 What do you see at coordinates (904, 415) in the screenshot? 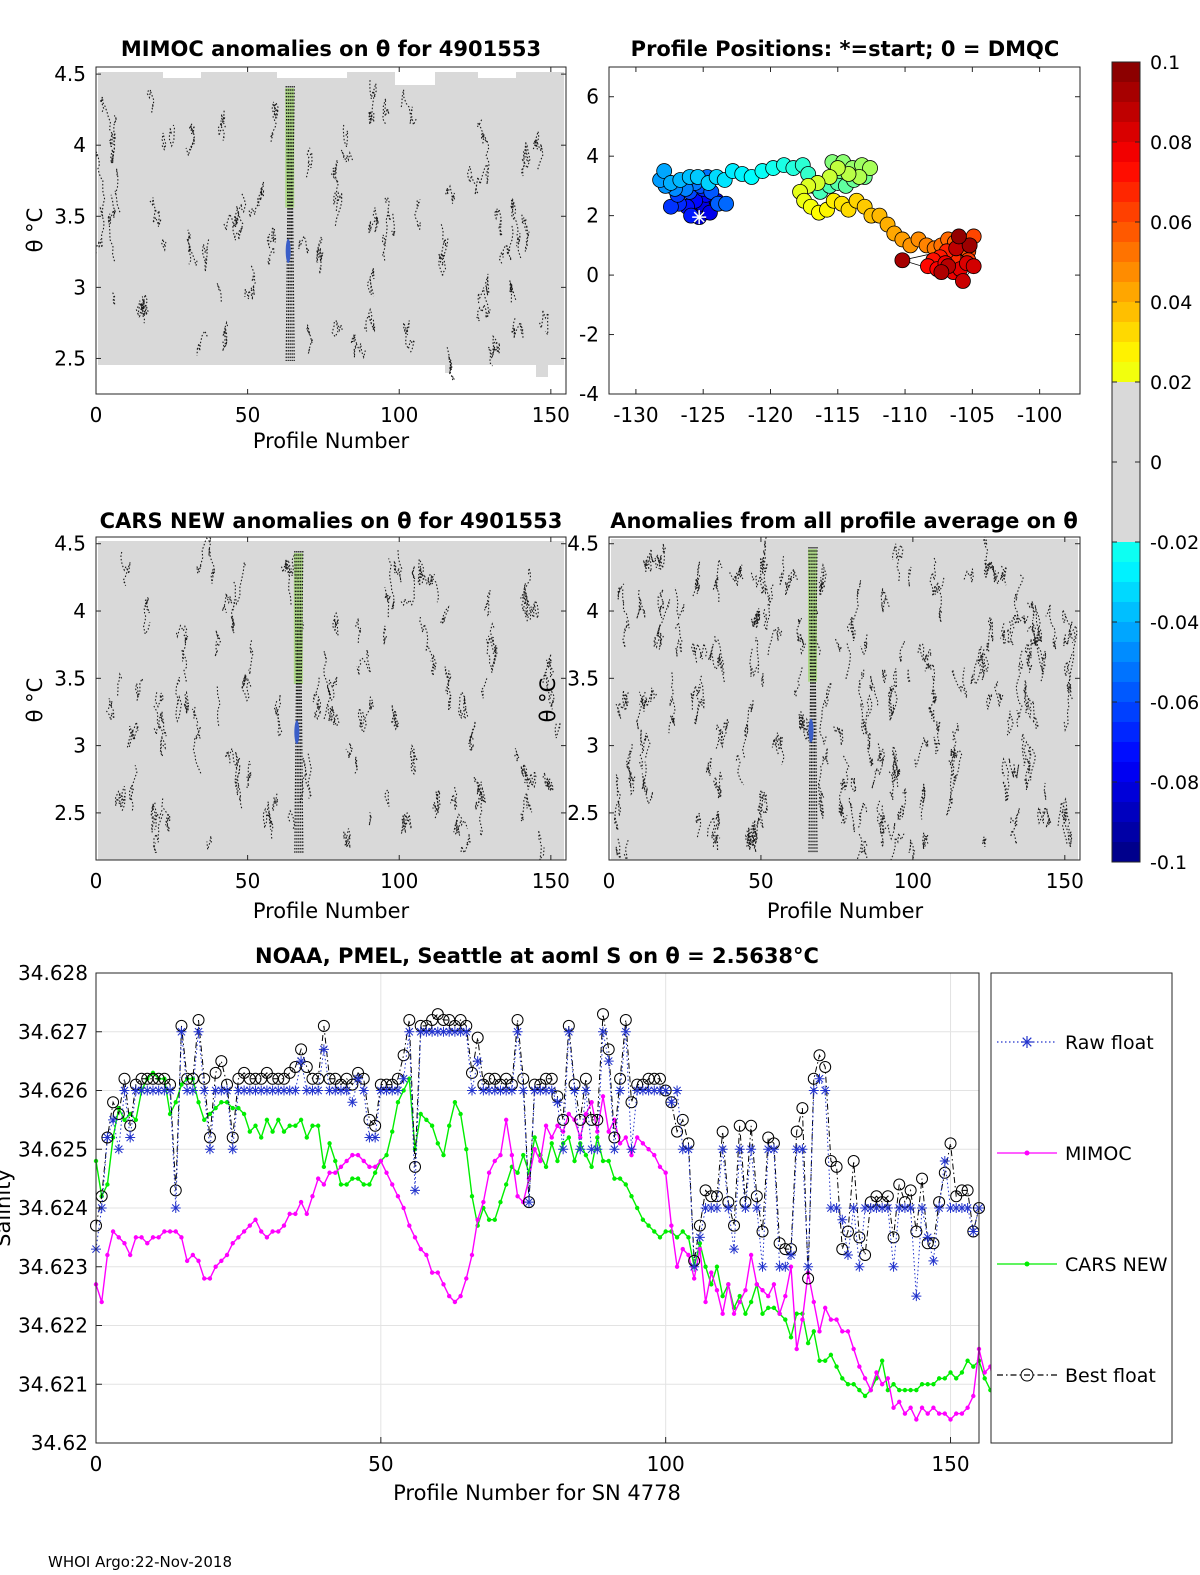
I see `x-tick-label: -110` at bounding box center [904, 415].